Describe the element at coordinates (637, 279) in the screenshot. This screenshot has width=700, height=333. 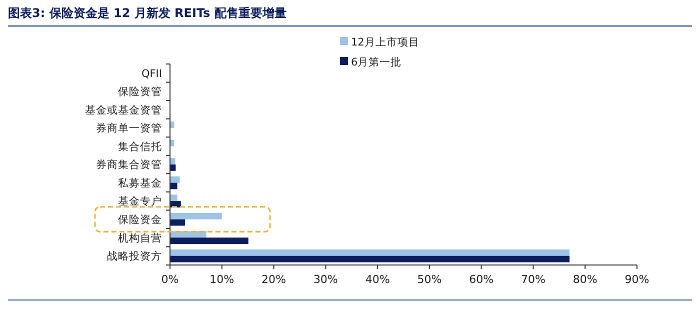
I see `x-tick-label: 90%` at that location.